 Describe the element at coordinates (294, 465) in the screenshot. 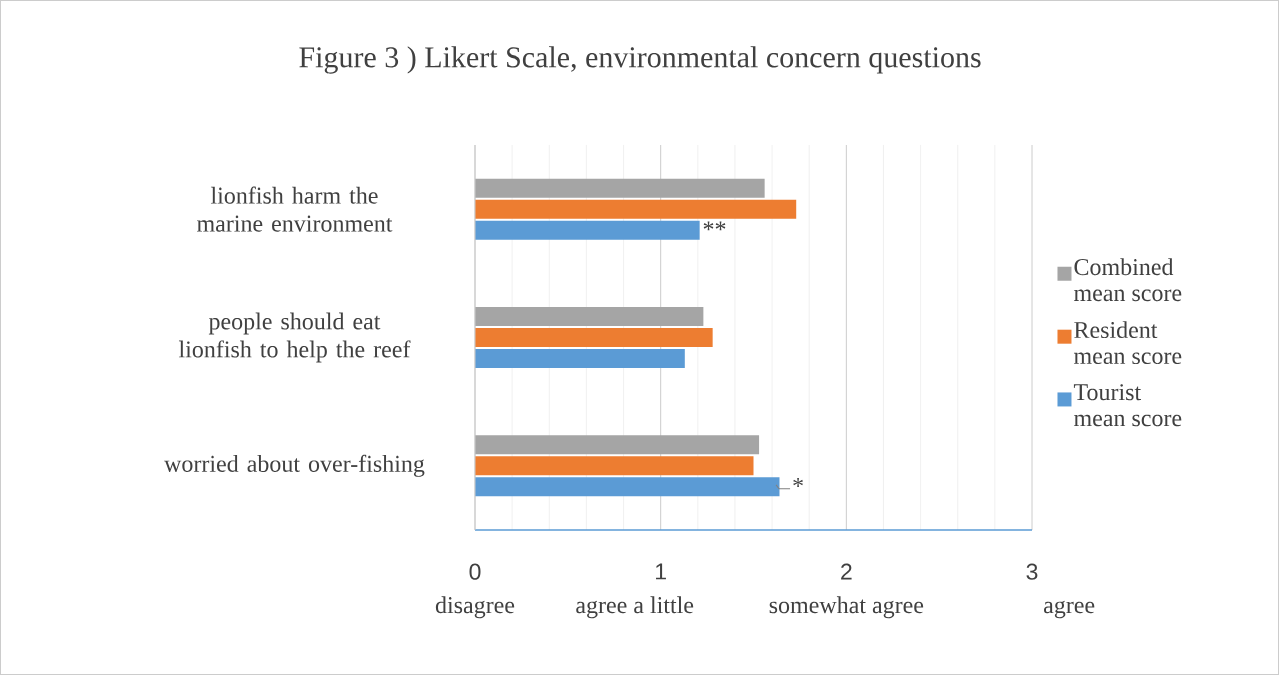

I see `y-tick-label: worried about over-fishing` at that location.